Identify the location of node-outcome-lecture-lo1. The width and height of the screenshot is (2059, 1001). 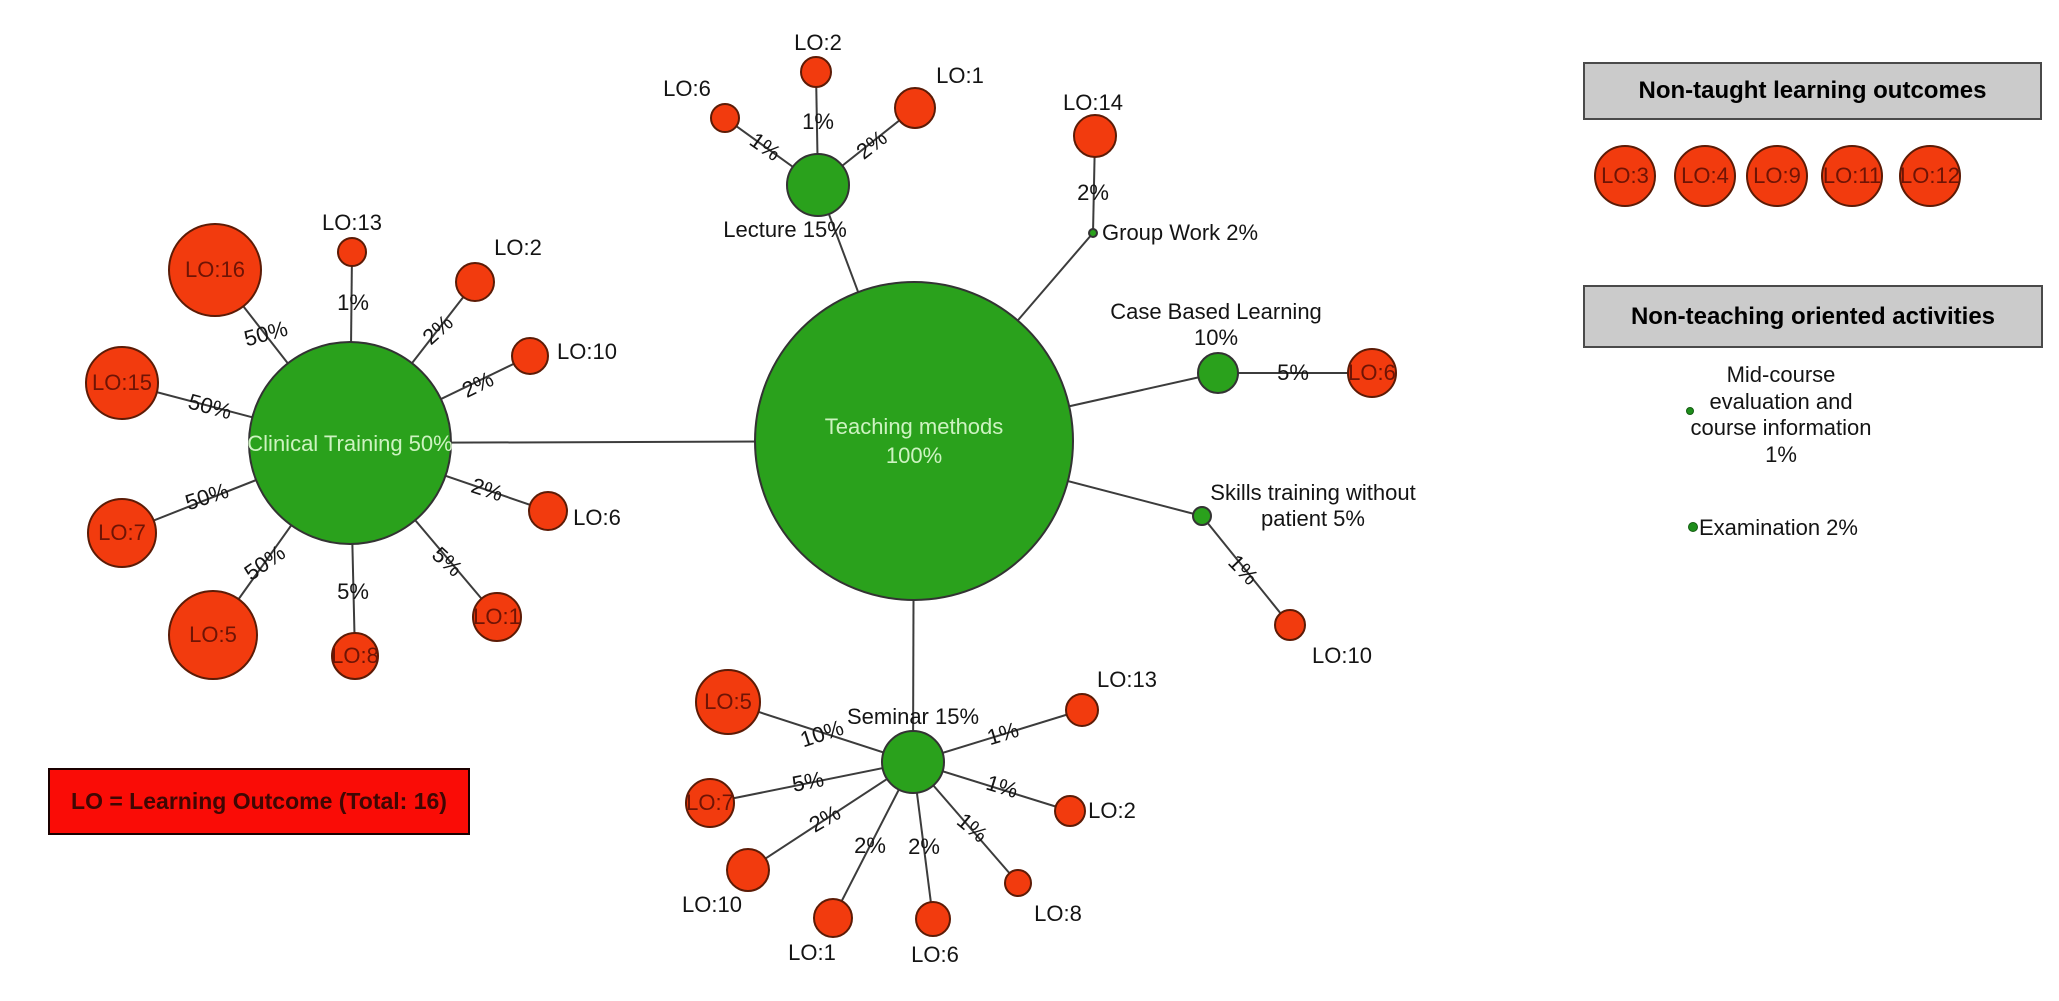
(915, 108).